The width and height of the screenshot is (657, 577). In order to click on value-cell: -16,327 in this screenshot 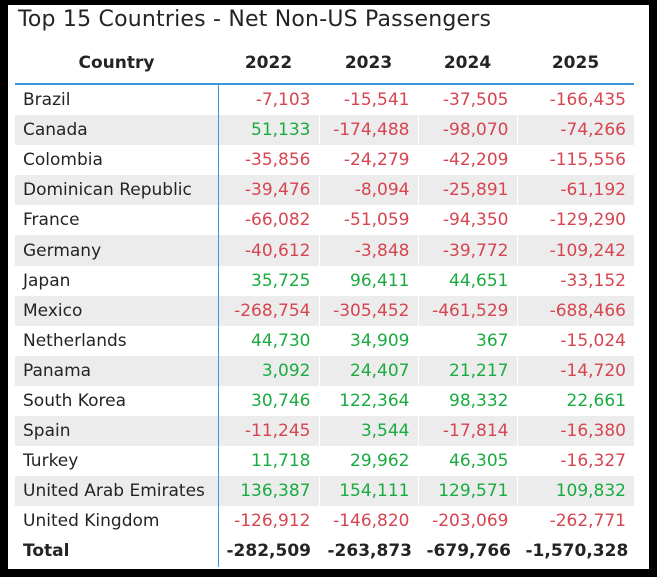, I will do `click(575, 461)`.